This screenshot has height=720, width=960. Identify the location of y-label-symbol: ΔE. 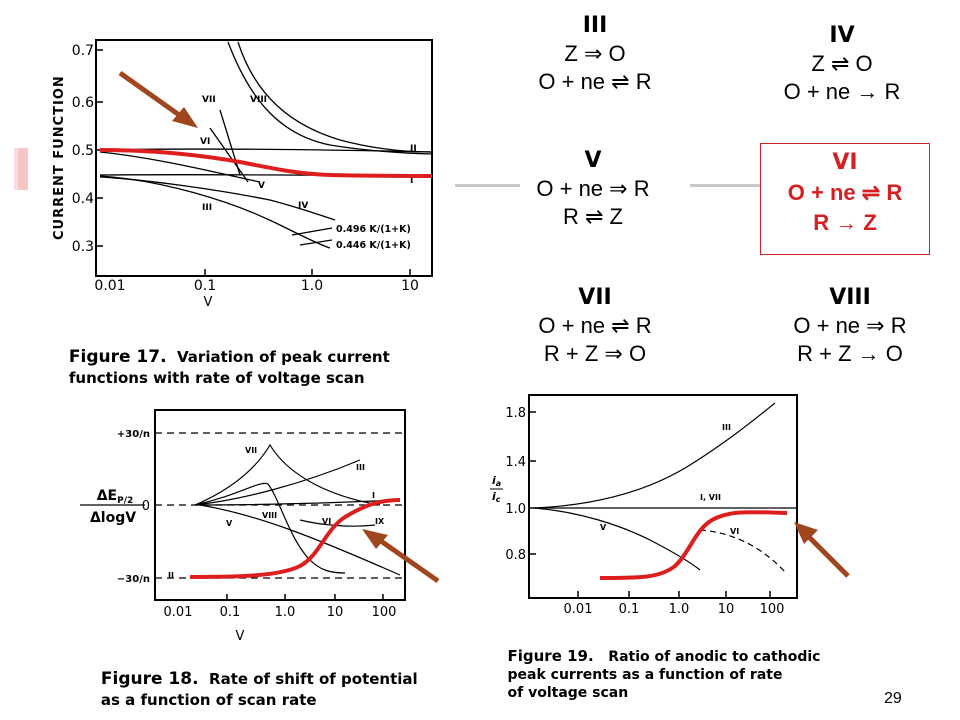
(107, 496).